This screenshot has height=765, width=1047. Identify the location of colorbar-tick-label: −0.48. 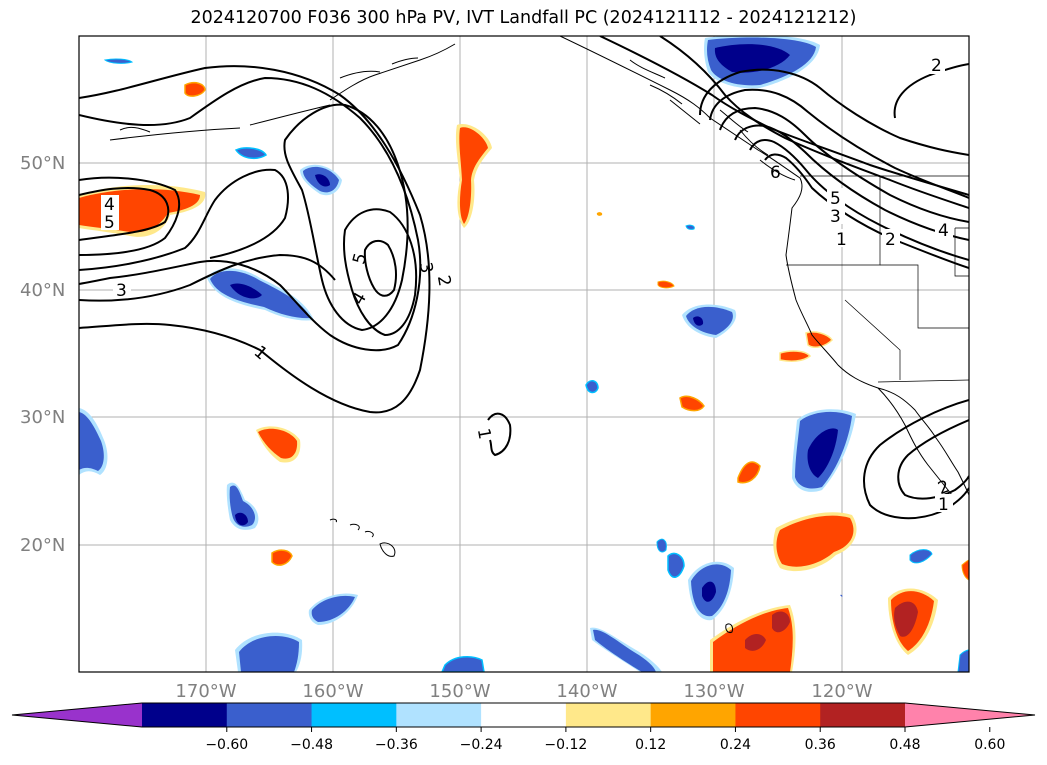
(311, 745).